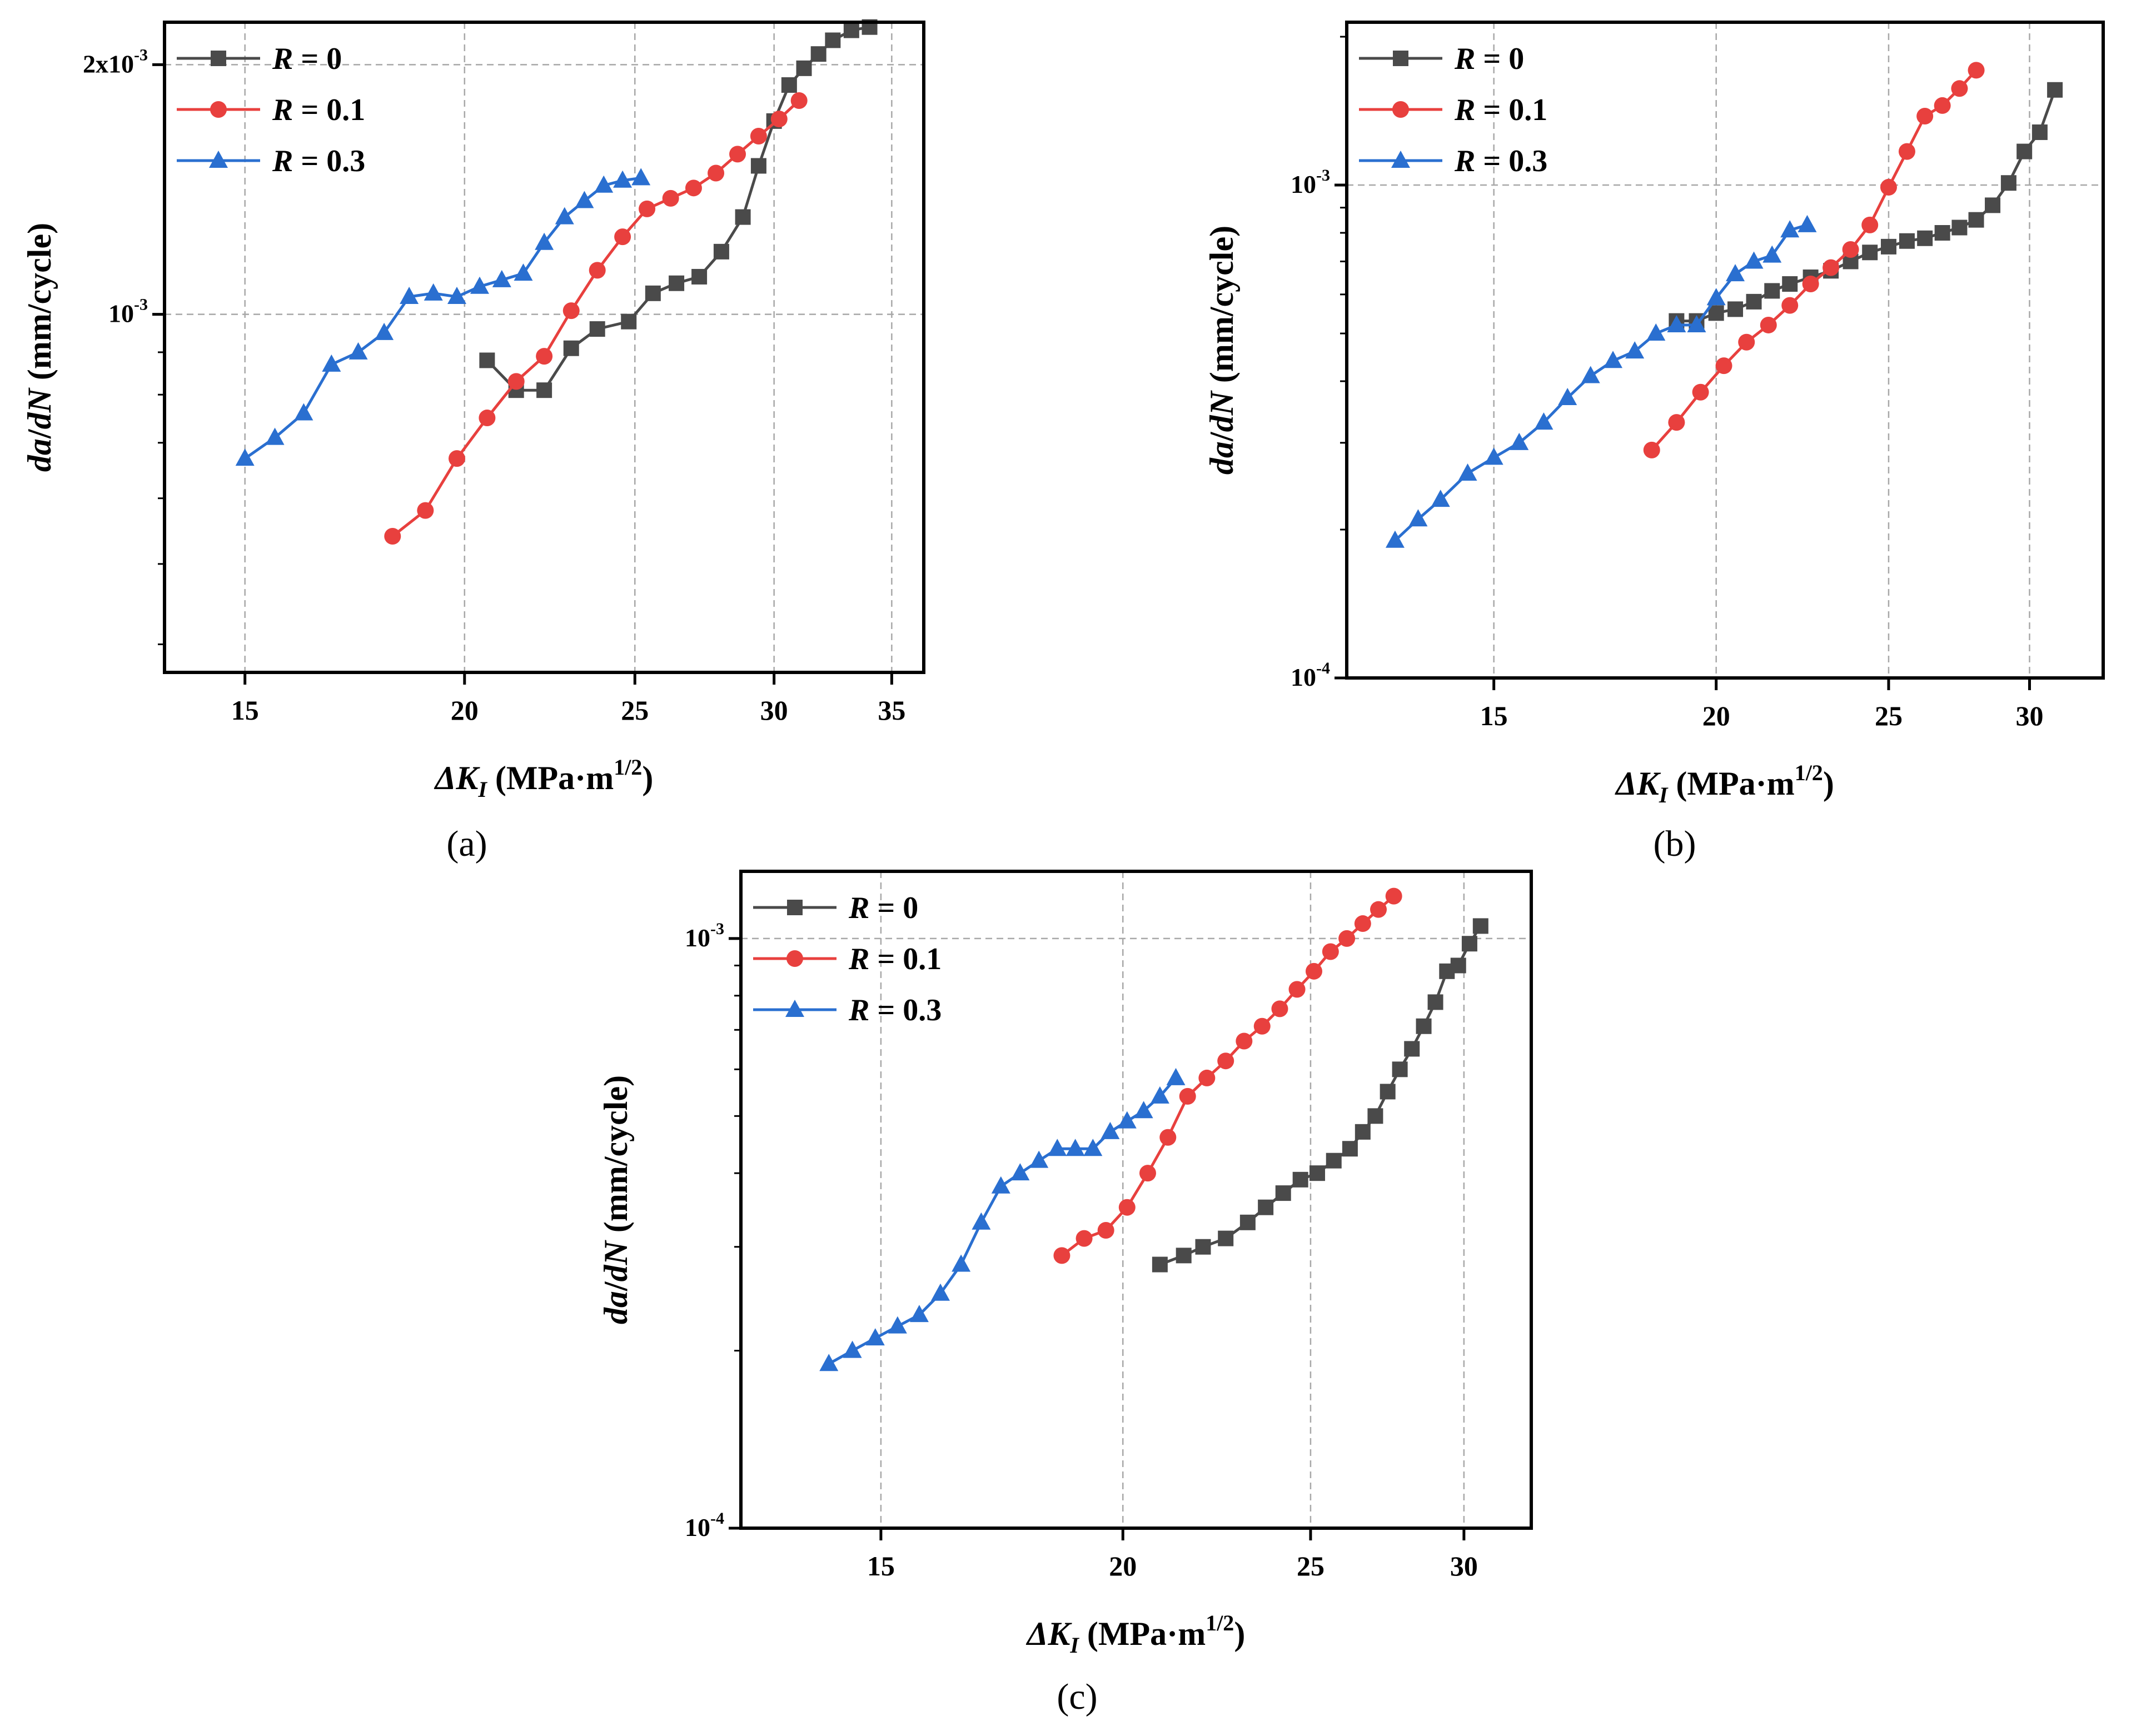 Image resolution: width=2156 pixels, height=1731 pixels. Describe the element at coordinates (1400, 159) in the screenshot. I see `legend-marker-R03` at that location.